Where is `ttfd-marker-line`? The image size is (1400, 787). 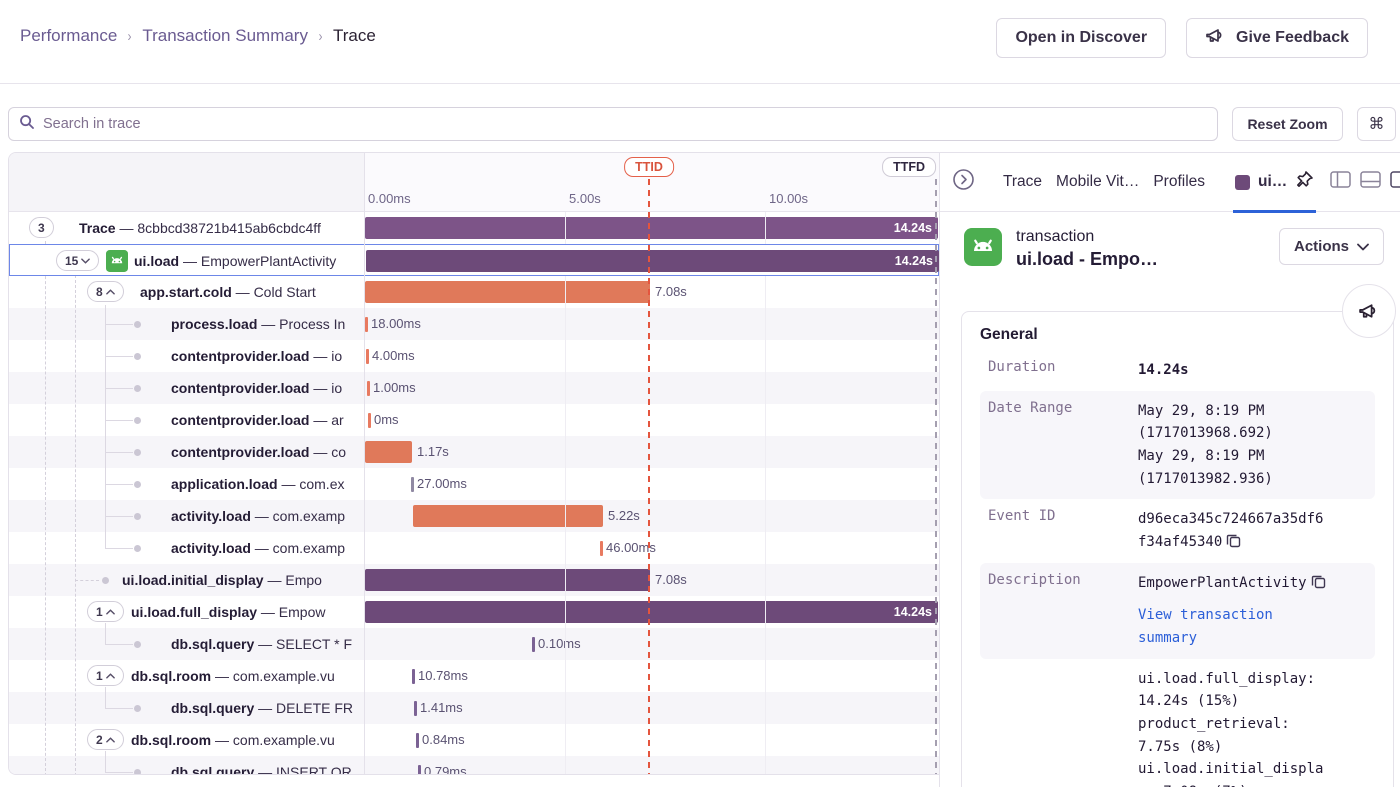 ttfd-marker-line is located at coordinates (936, 476).